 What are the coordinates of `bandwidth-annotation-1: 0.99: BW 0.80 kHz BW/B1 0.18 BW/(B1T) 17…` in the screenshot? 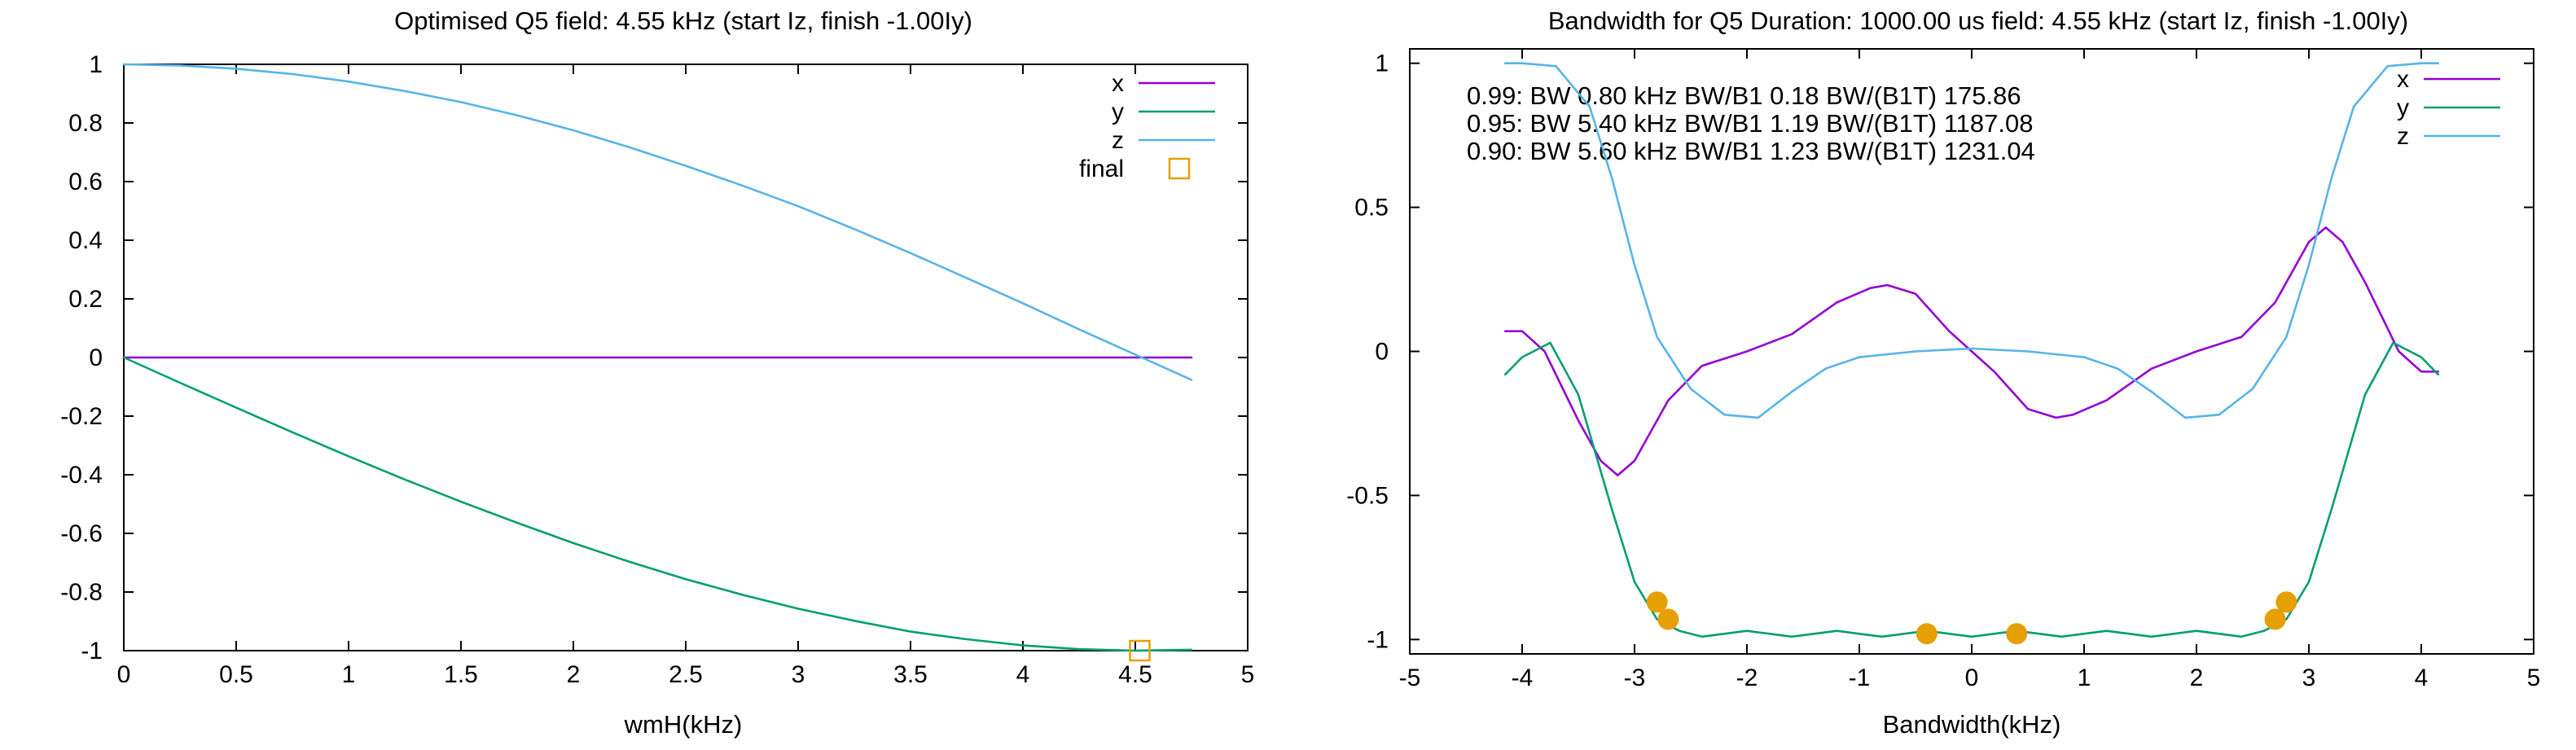 It's located at (1744, 95).